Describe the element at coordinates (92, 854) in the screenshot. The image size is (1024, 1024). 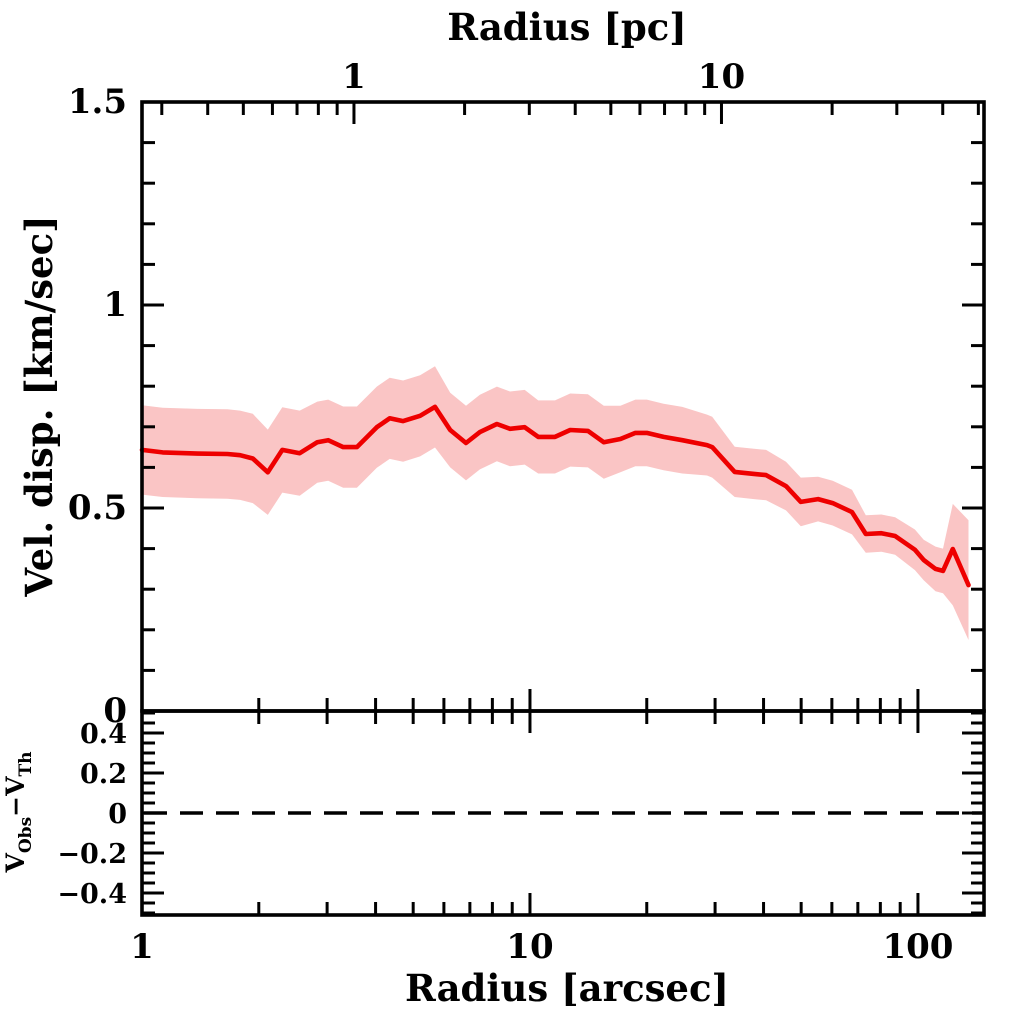
I see `residual-y-tick-label: −0.2` at that location.